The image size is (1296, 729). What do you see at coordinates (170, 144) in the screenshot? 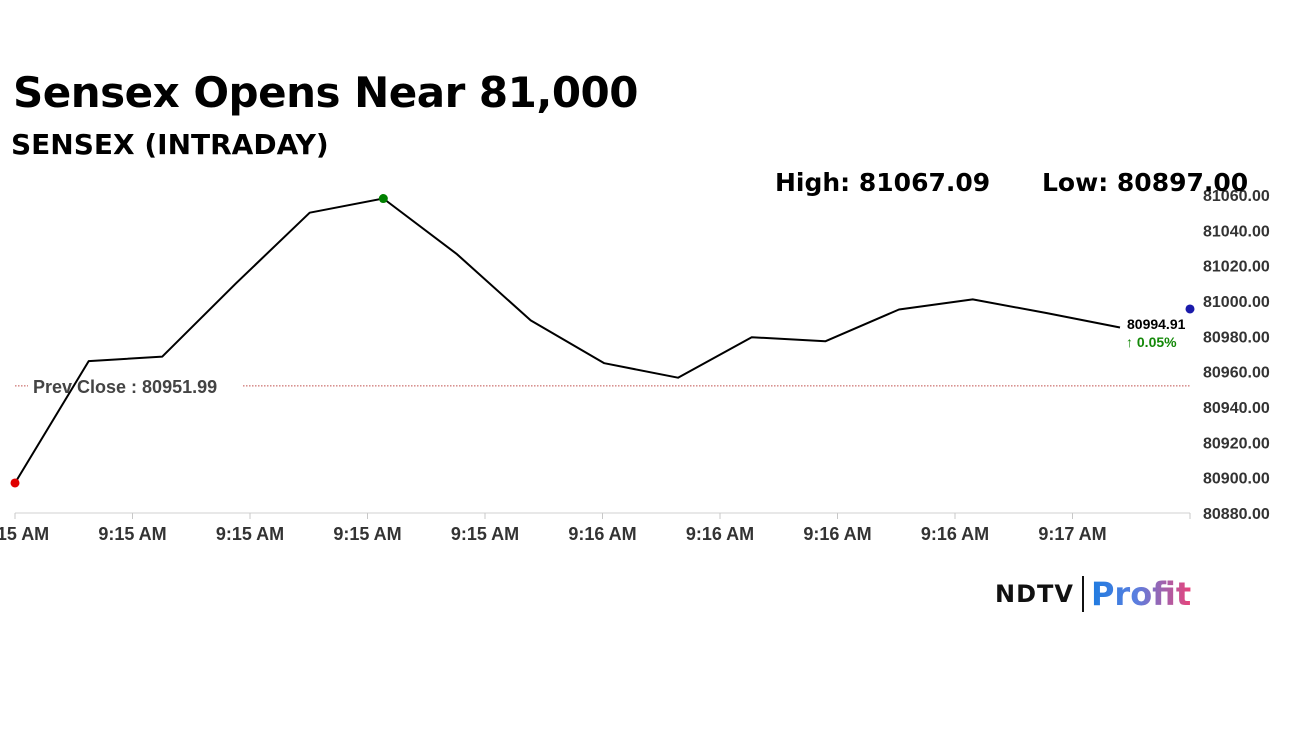
I see `chart-title: SENSEX (INTRADAY)` at bounding box center [170, 144].